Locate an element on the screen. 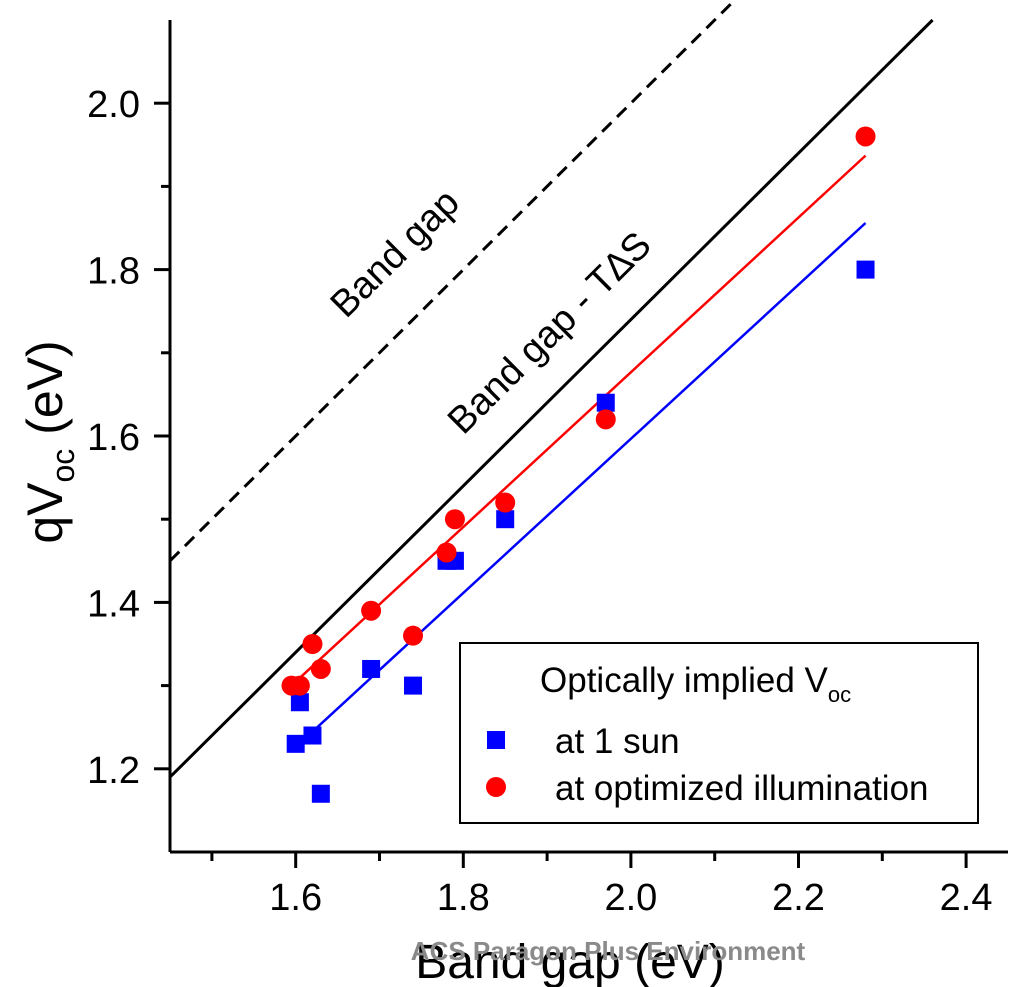  legend-title-sub: oc is located at coordinates (839, 694).